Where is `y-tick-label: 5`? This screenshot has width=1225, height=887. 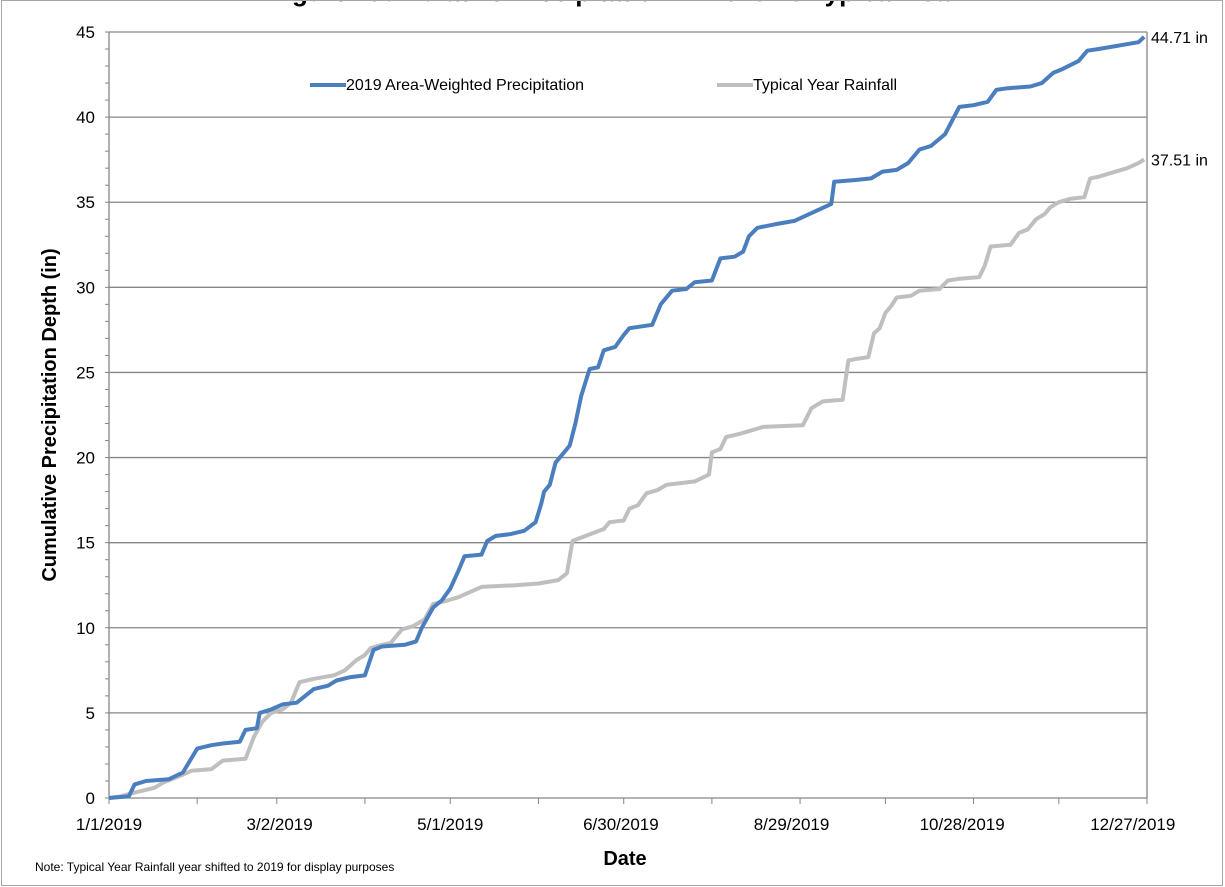 y-tick-label: 5 is located at coordinates (90, 713).